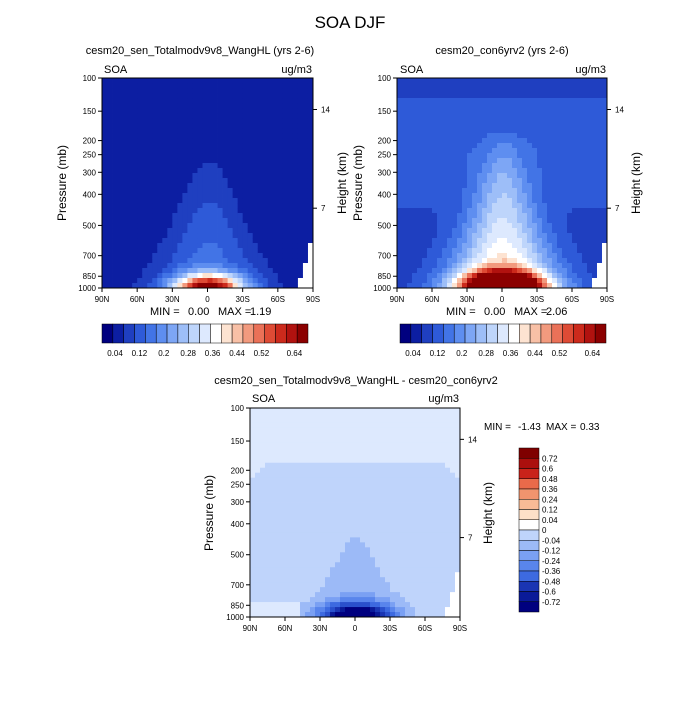 This screenshot has height=705, width=700. Describe the element at coordinates (234, 312) in the screenshot. I see `max-label: MAX =` at that location.